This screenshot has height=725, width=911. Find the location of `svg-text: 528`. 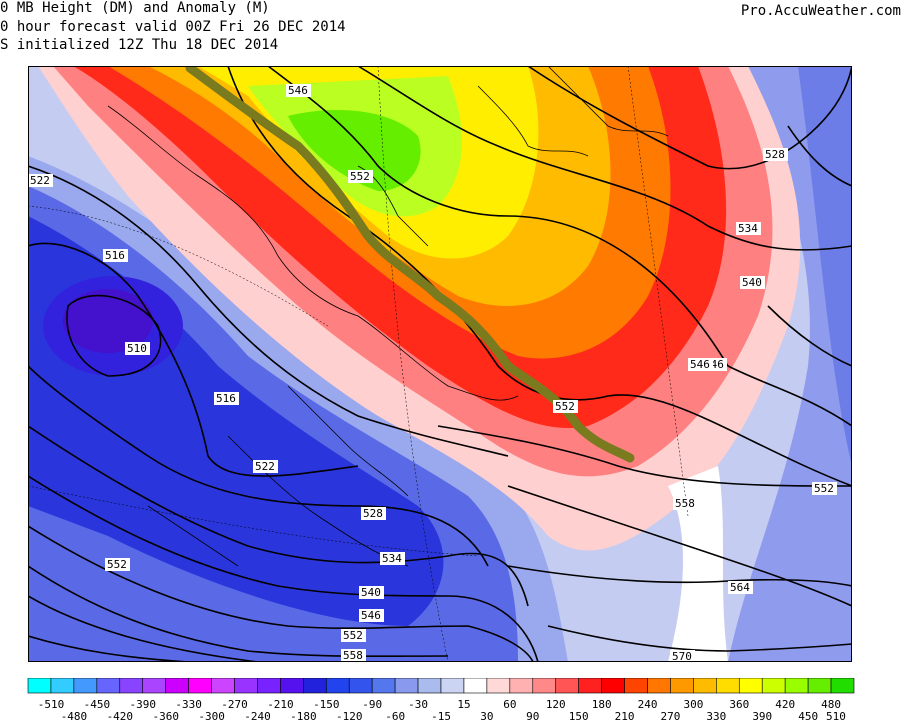

svg-text: 528 is located at coordinates (373, 513).